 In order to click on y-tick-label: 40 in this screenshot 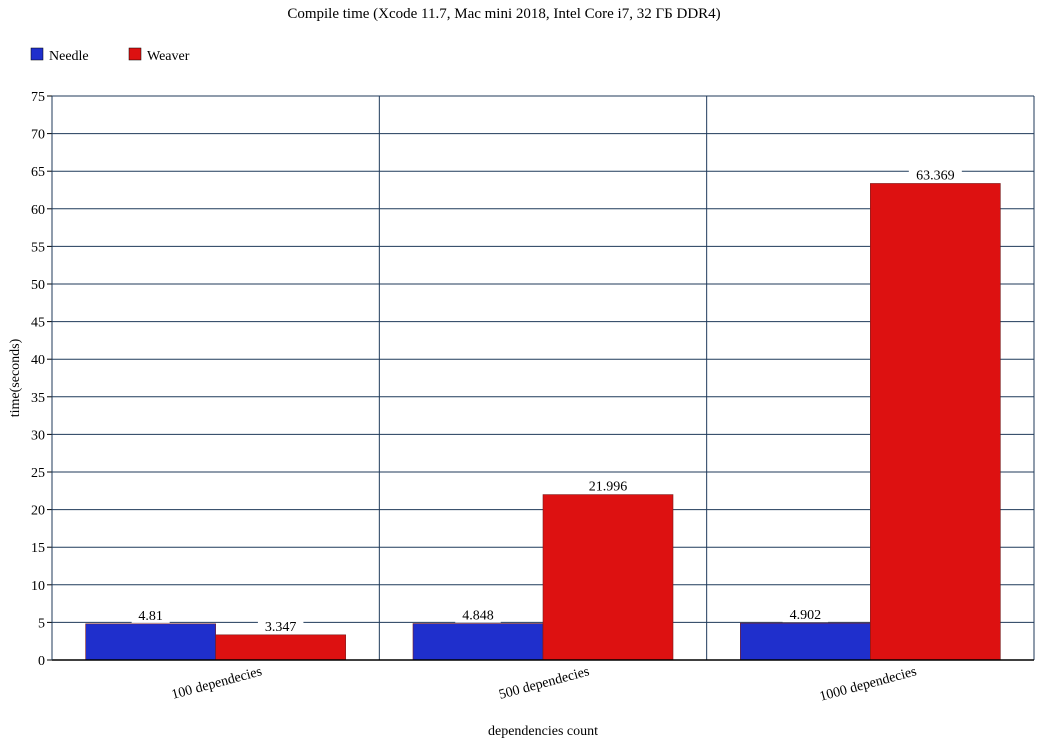, I will do `click(38, 360)`.